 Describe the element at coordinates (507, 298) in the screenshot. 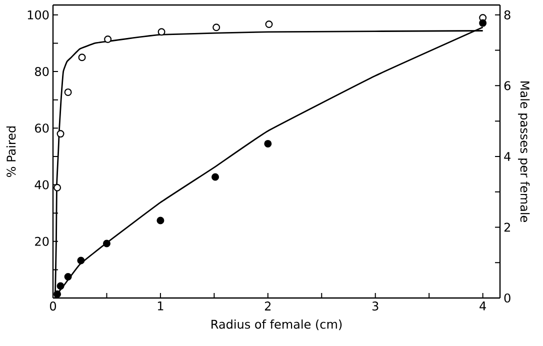

I see `y2-tick-label: 0` at that location.